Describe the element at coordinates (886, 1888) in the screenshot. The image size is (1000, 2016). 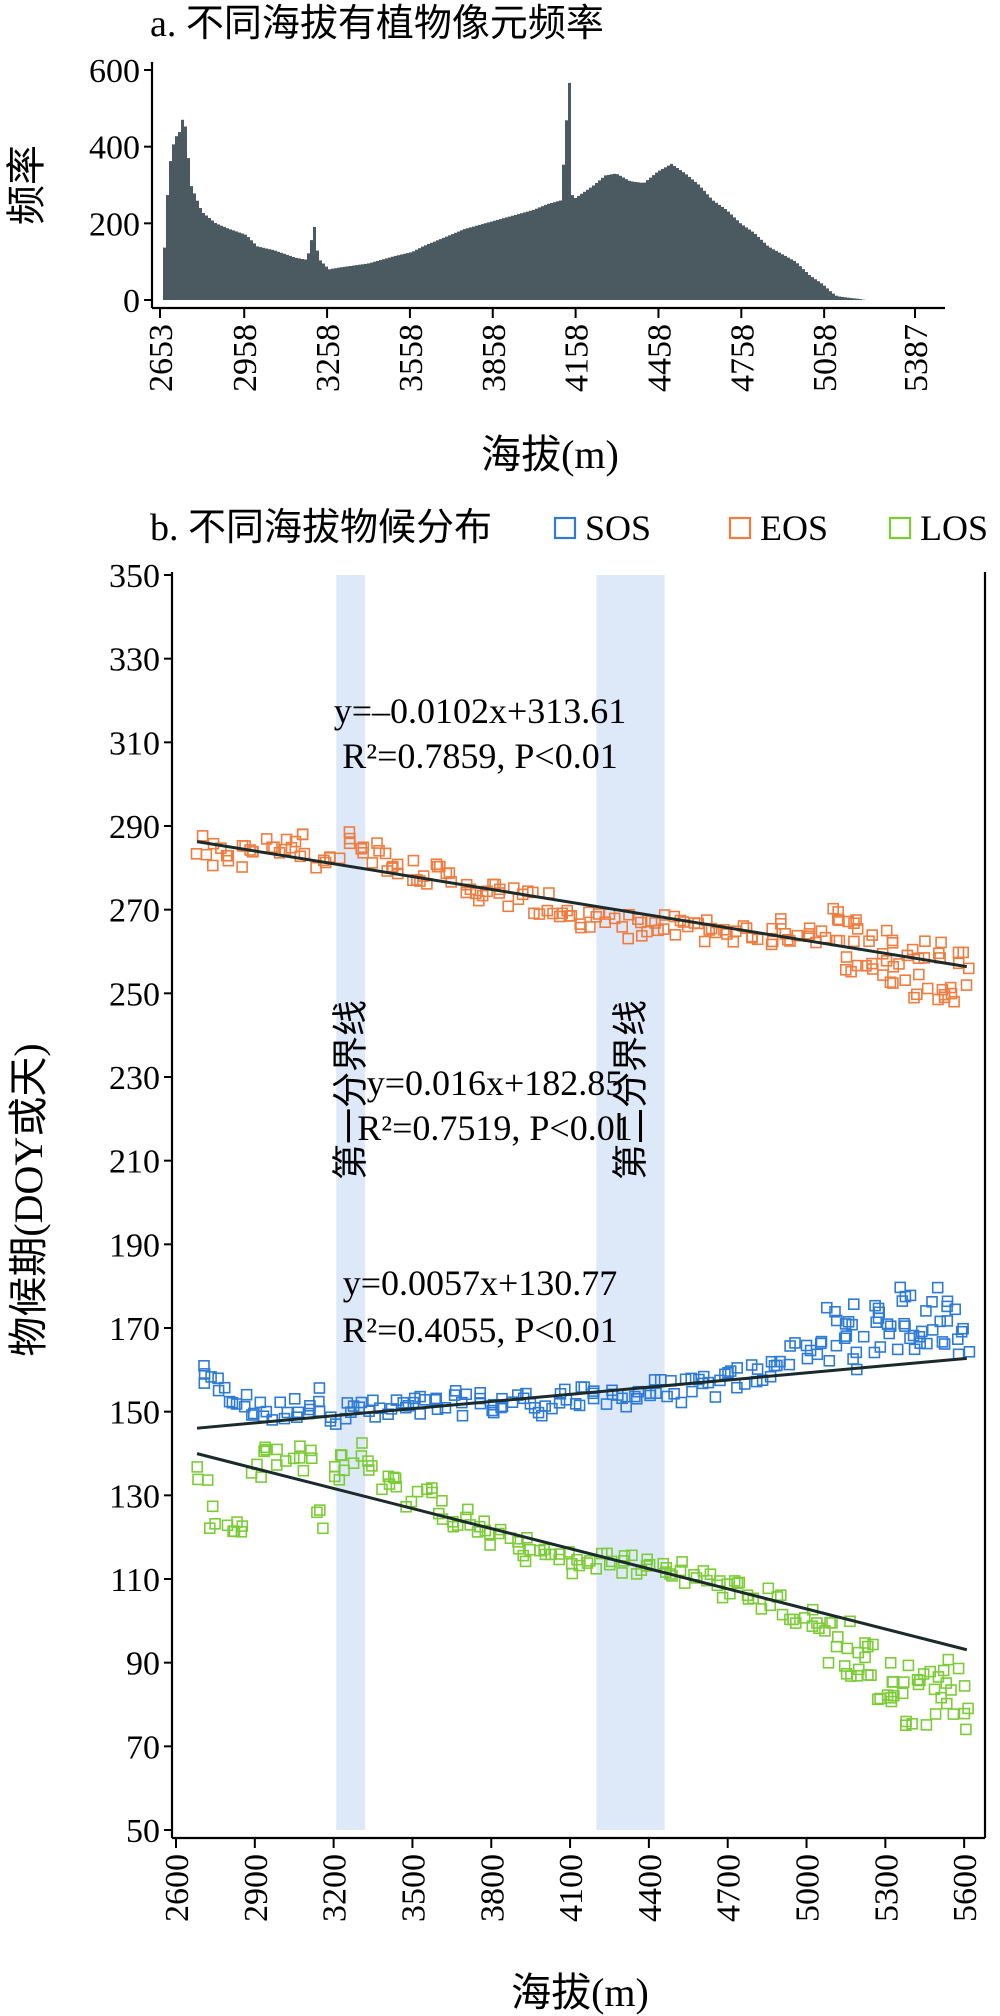
I see `x-tick-label: 5300` at that location.